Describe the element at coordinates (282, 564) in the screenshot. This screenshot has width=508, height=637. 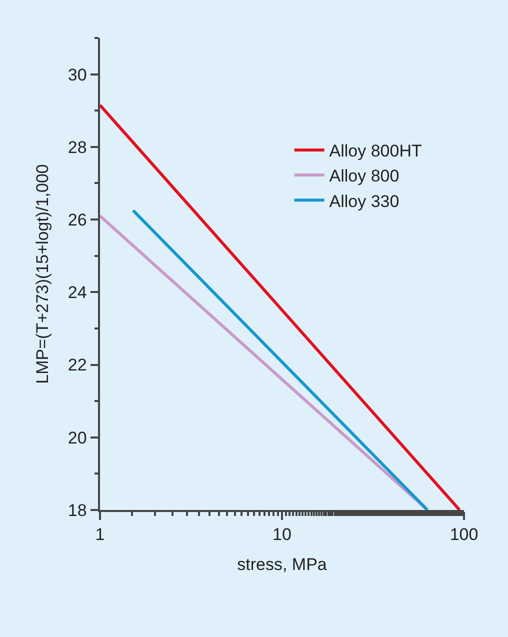
I see `x-axis-title: stress, MPa` at that location.